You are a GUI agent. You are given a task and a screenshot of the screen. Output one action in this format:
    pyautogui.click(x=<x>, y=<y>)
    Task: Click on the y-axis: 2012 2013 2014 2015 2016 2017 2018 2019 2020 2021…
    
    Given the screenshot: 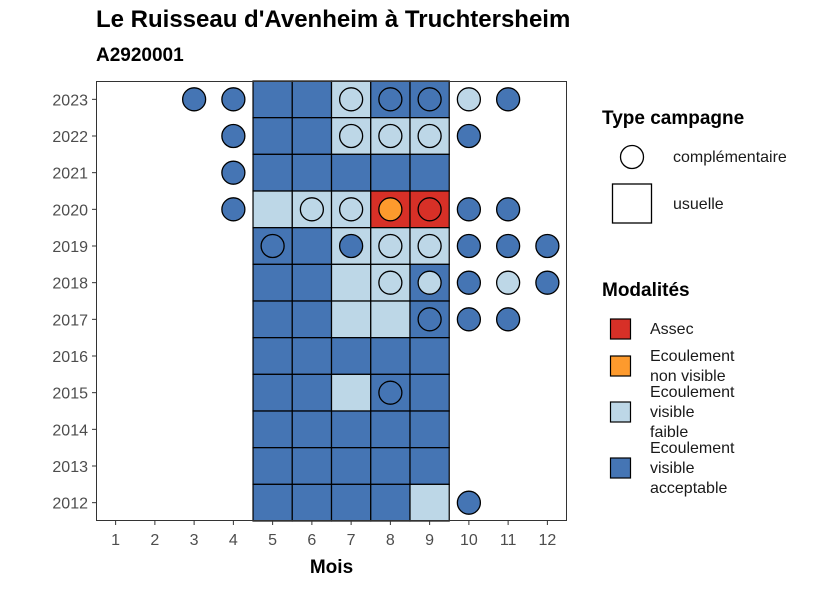 What is the action you would take?
    pyautogui.click(x=74, y=302)
    